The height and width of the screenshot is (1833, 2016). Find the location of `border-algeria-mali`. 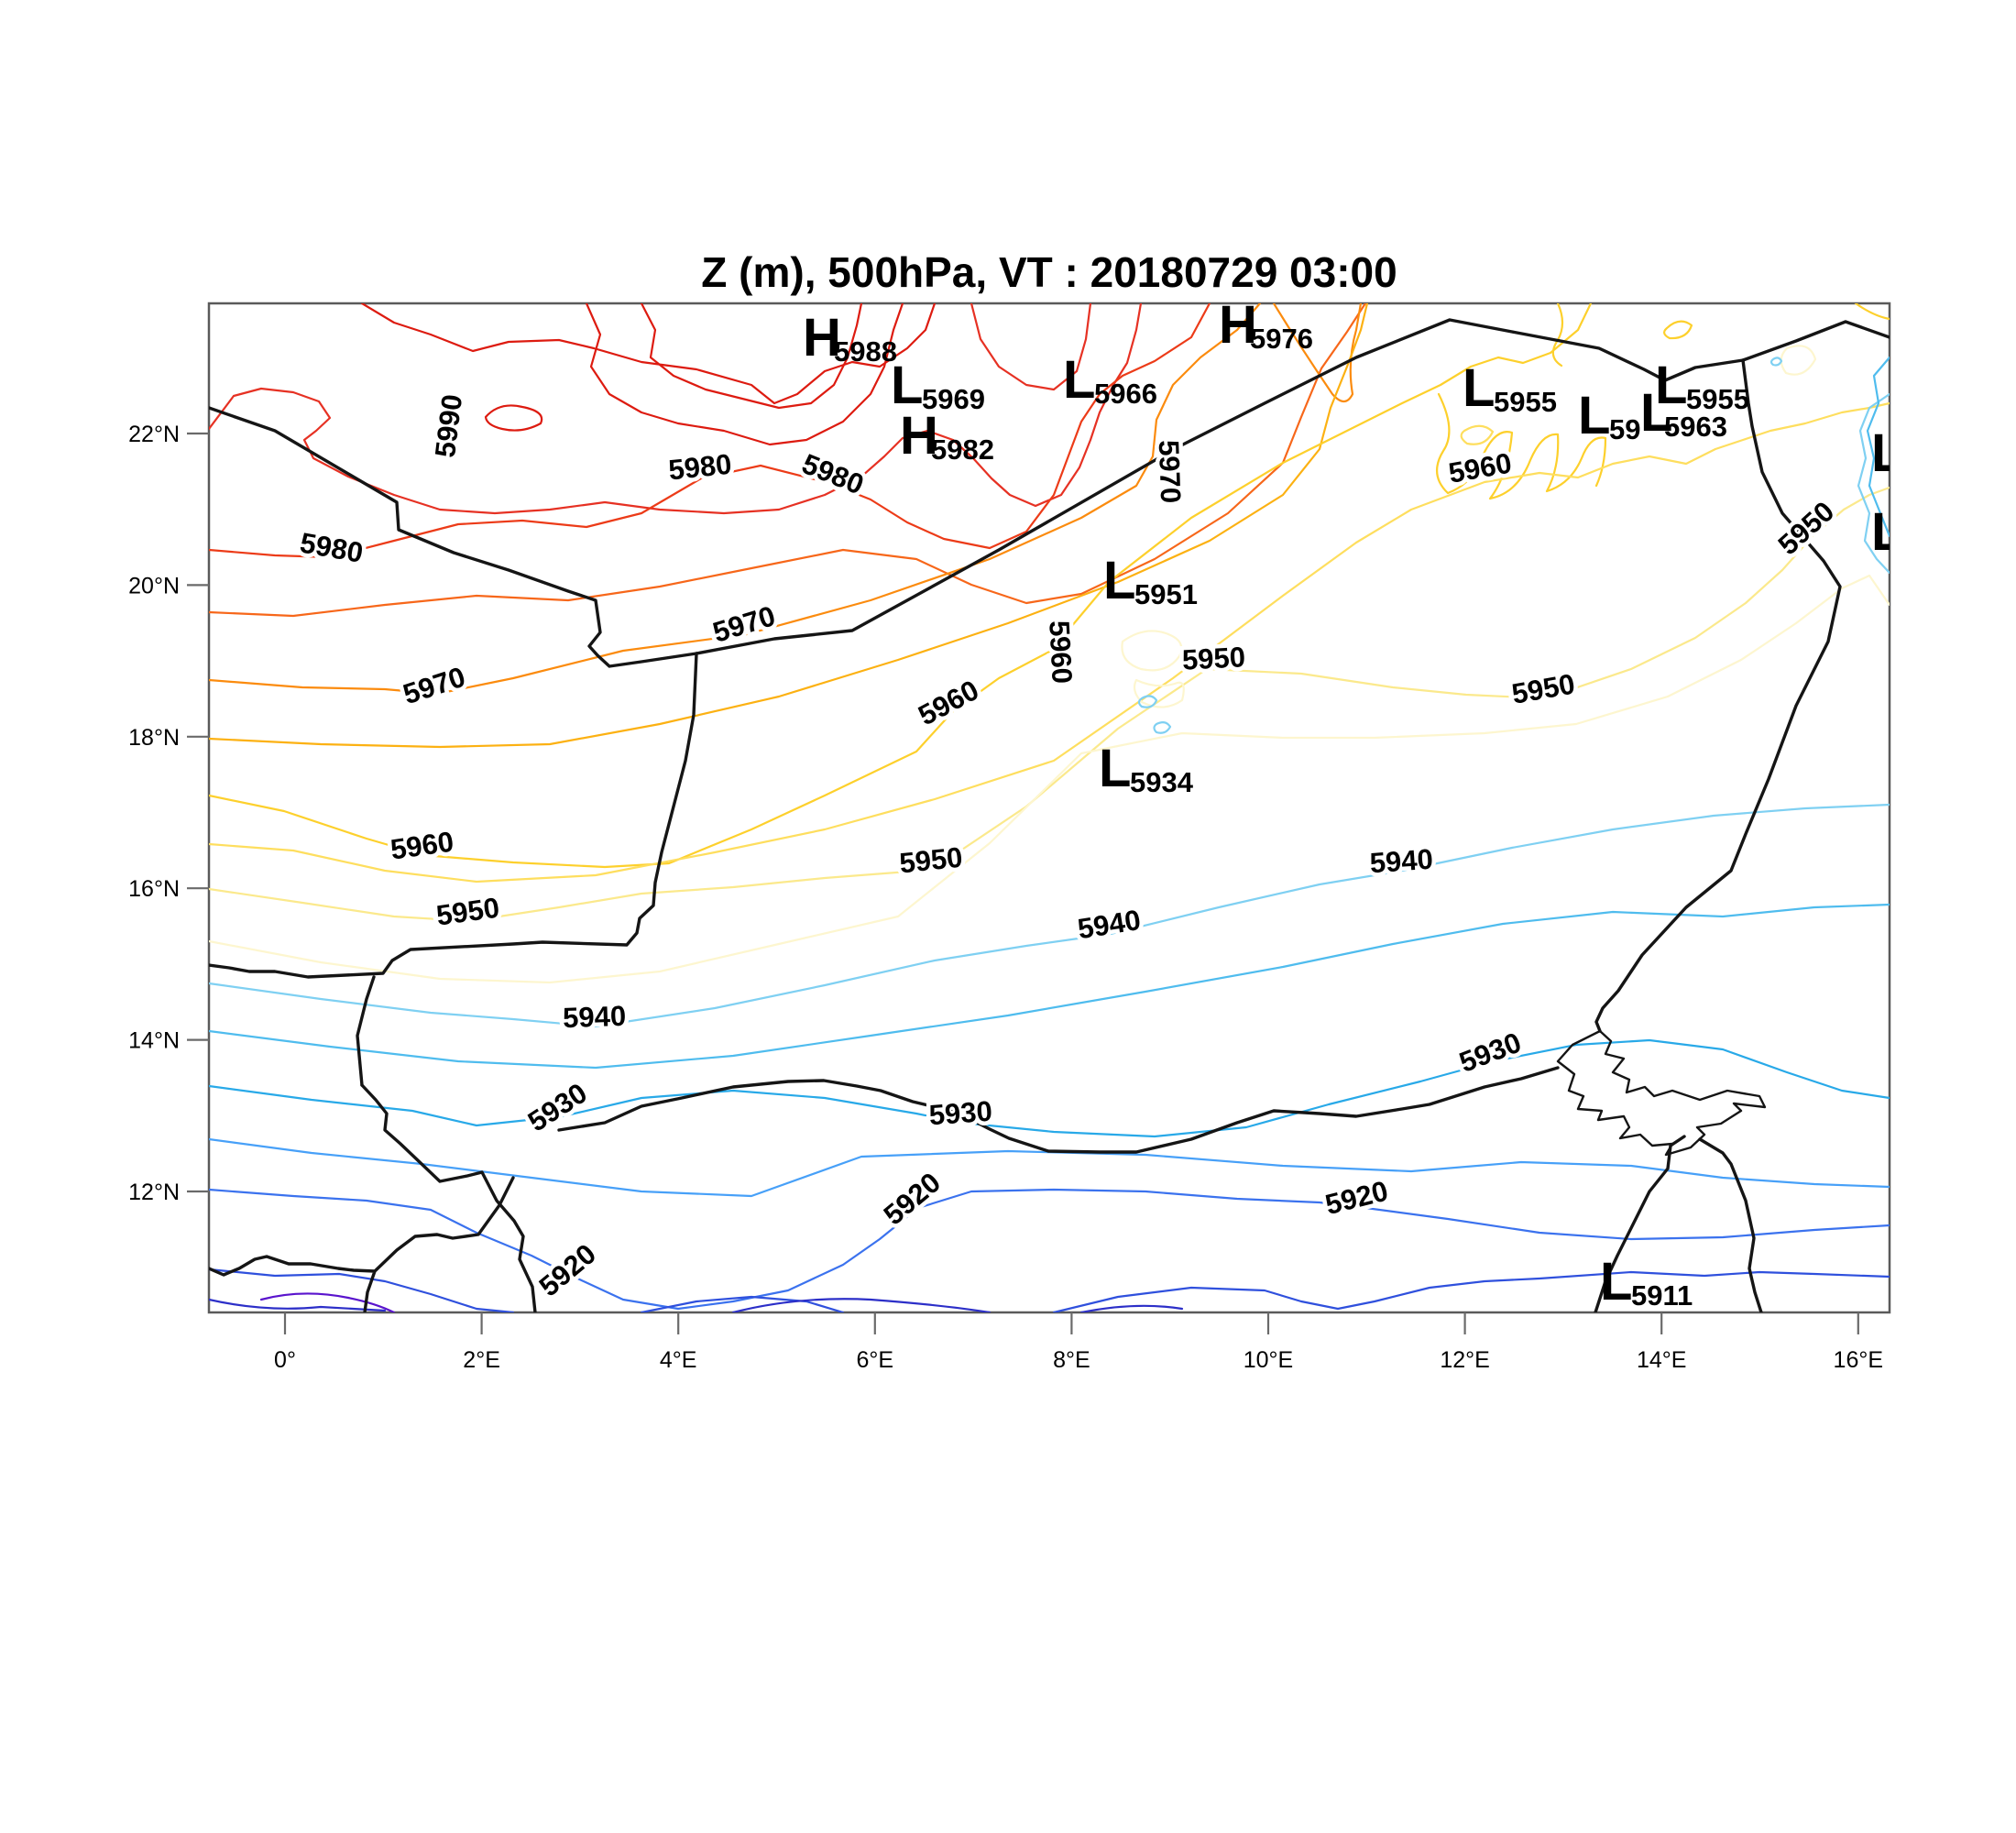

border-algeria-mali is located at coordinates (453, 537).